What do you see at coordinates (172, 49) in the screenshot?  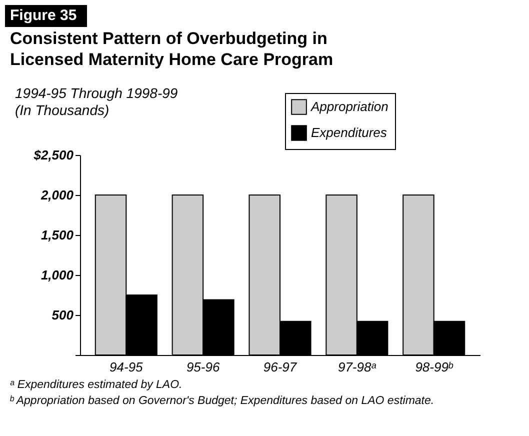 I see `chart-title: Consistent Pattern of Overbudgeting in Licensed Maternity Home Care Program` at bounding box center [172, 49].